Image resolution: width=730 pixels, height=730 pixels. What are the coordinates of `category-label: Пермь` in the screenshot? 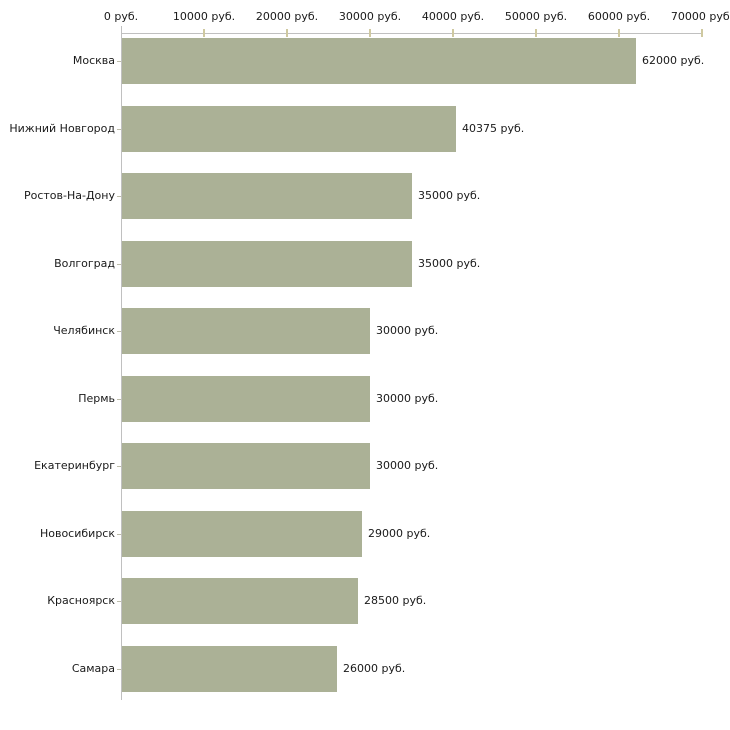 It's located at (96, 398).